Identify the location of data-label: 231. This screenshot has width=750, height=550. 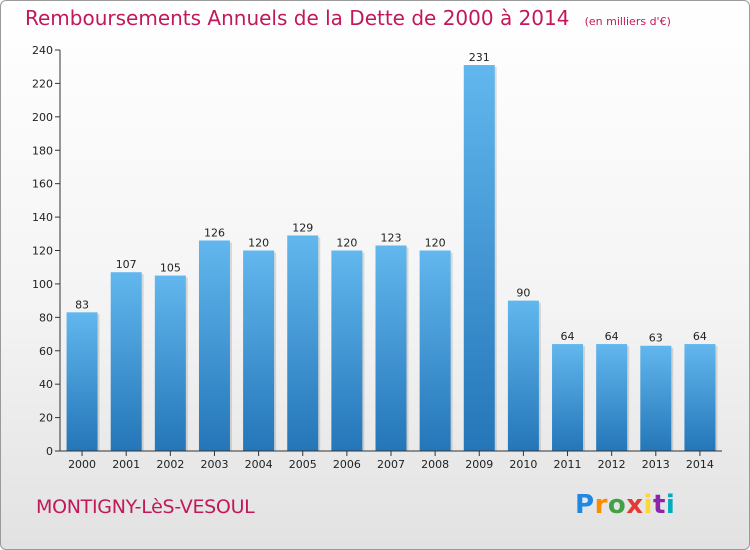
(479, 57).